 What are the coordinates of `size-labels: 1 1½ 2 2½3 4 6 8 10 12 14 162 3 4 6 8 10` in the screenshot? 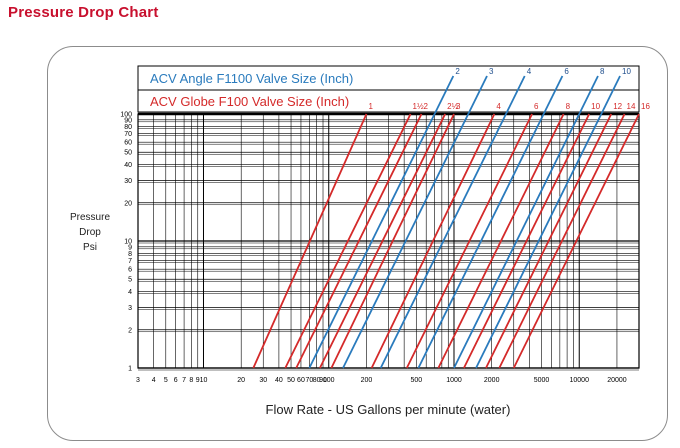 It's located at (509, 89).